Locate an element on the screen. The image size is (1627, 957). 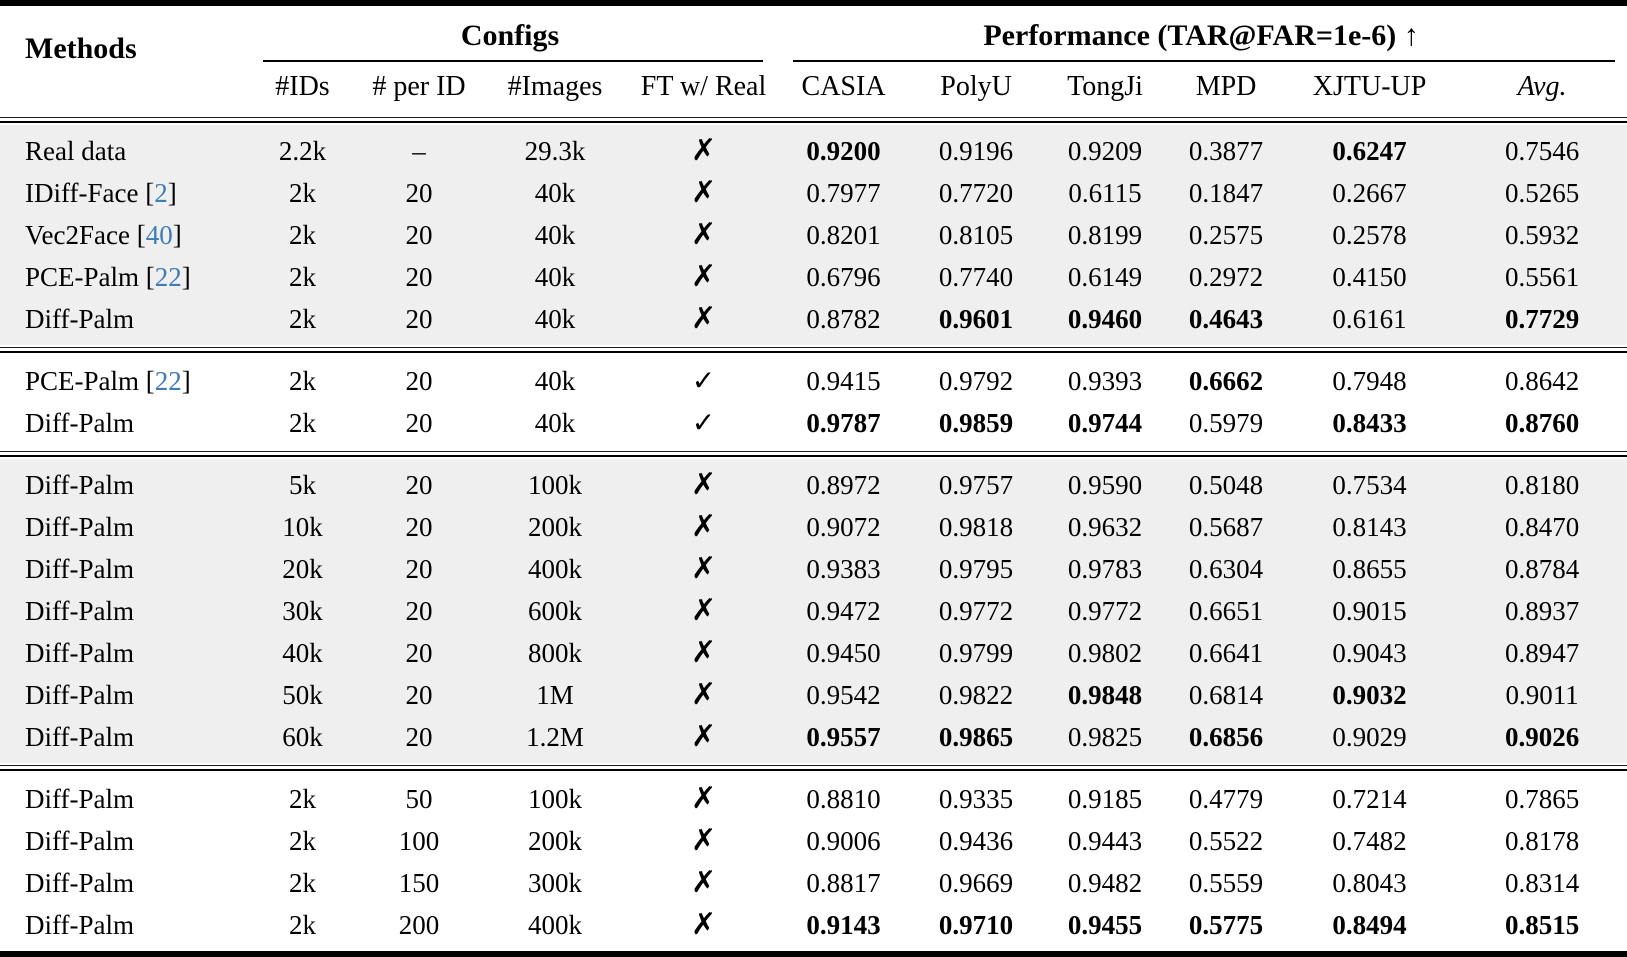
metric-cell: 0.9072 is located at coordinates (844, 527).